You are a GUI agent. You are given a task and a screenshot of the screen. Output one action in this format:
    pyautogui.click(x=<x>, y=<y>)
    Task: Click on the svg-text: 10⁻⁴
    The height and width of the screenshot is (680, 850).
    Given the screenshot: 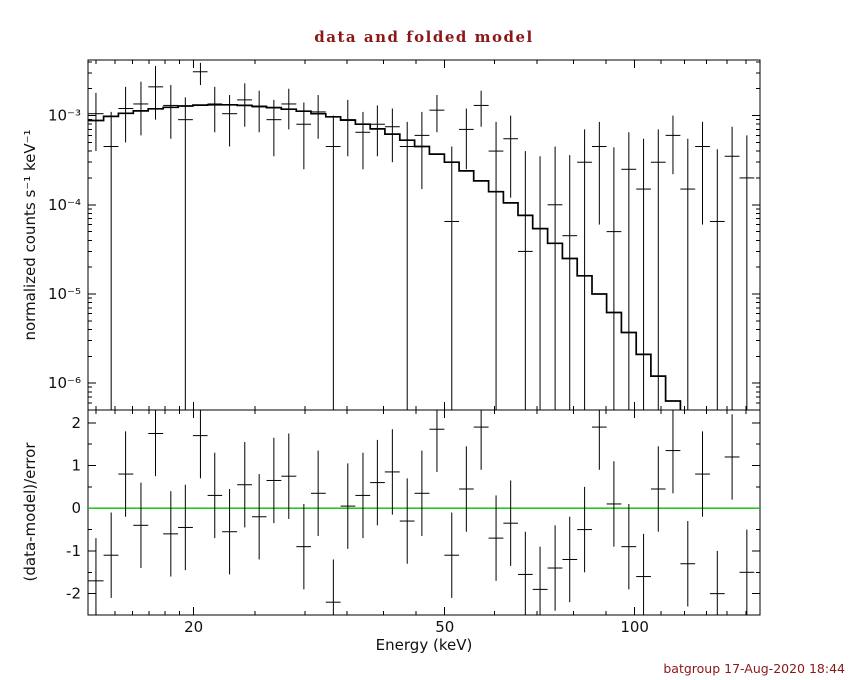 What is the action you would take?
    pyautogui.click(x=64, y=205)
    